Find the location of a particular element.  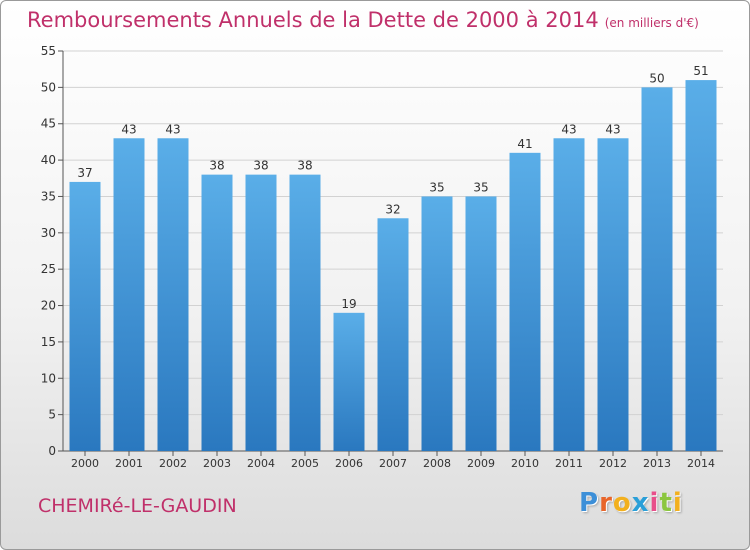

data-label-2014: 51 is located at coordinates (700, 71).